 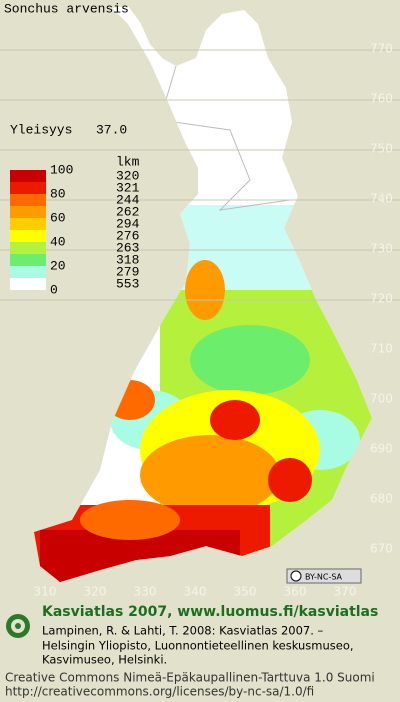 What do you see at coordinates (245, 592) in the screenshot?
I see `easting-label: 350` at bounding box center [245, 592].